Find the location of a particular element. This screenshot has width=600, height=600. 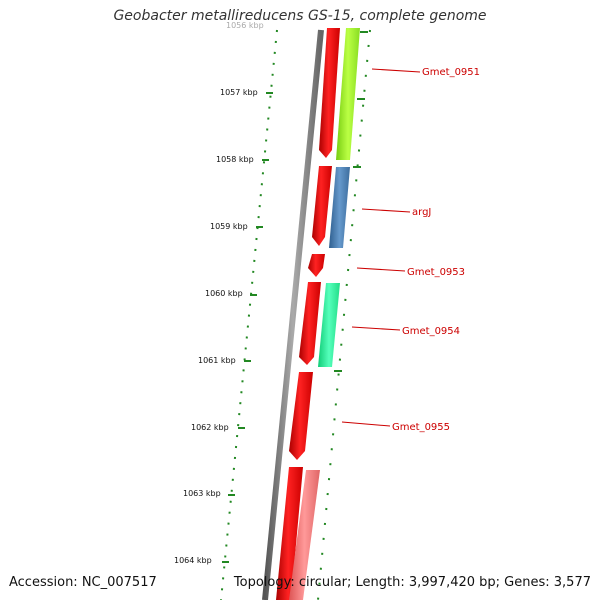

gene-label: Gmet_0954 is located at coordinates (431, 331).